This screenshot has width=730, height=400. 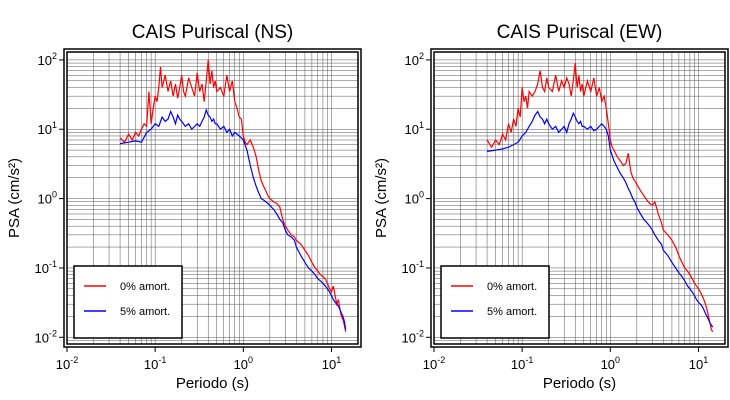 I want to click on chart-title: CAIS Puriscal (NS), so click(x=213, y=32).